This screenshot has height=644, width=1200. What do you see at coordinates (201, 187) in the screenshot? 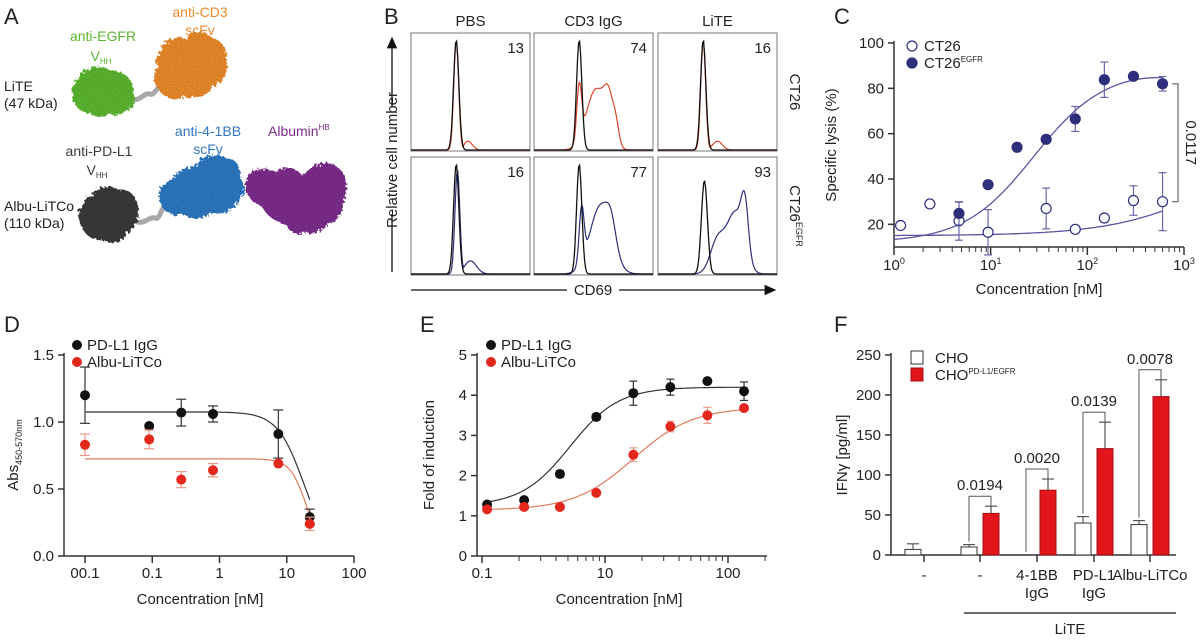
I see `protein-anti-4-1bb-scfv` at bounding box center [201, 187].